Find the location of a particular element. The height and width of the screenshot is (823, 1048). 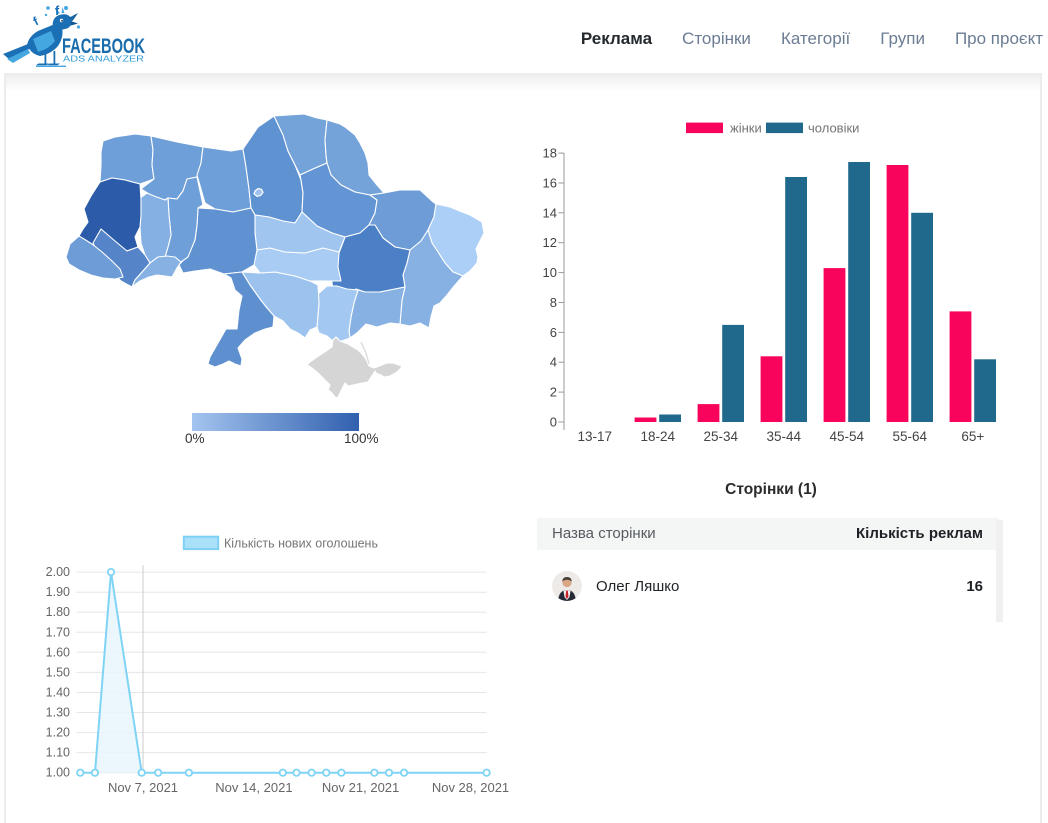

svg-text: 2 is located at coordinates (553, 392).